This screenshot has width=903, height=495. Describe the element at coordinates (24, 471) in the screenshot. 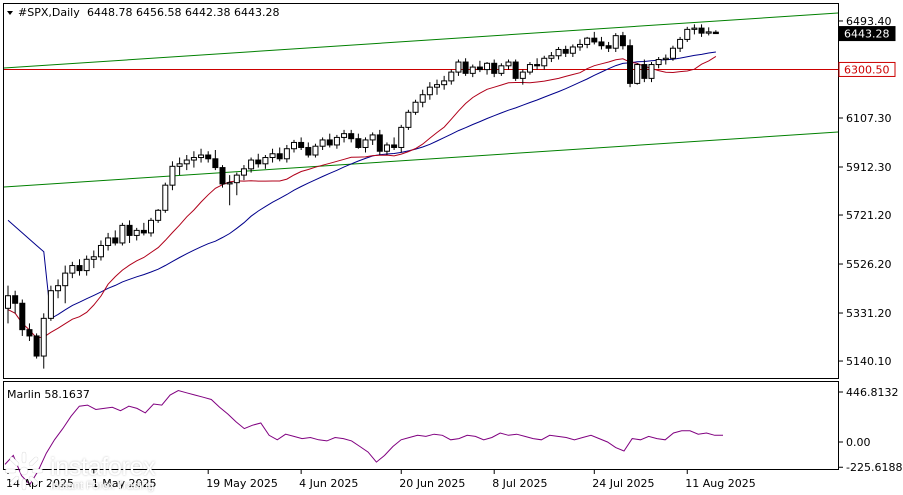

I see `logo-icon` at that location.